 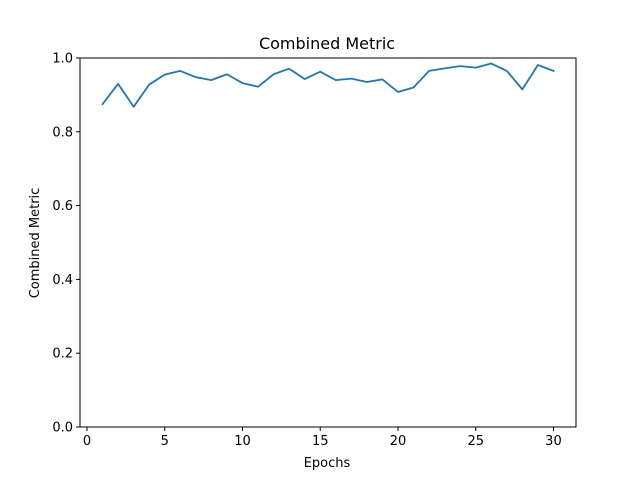 What do you see at coordinates (62, 59) in the screenshot?
I see `y-tick-label: 1.0` at bounding box center [62, 59].